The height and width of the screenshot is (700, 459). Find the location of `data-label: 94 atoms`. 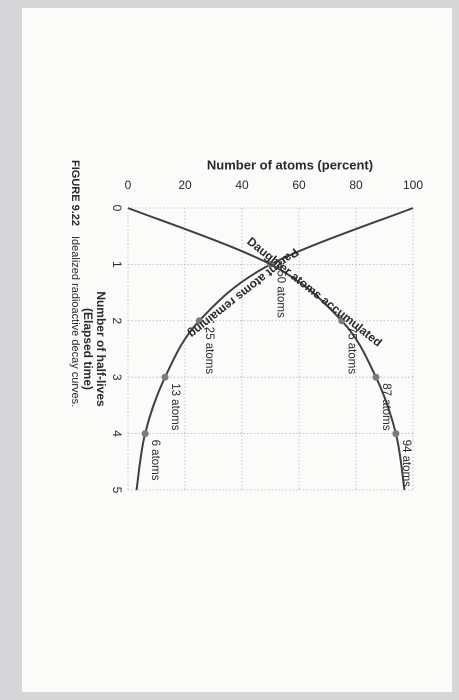

data-label: 94 atoms is located at coordinates (406, 464).